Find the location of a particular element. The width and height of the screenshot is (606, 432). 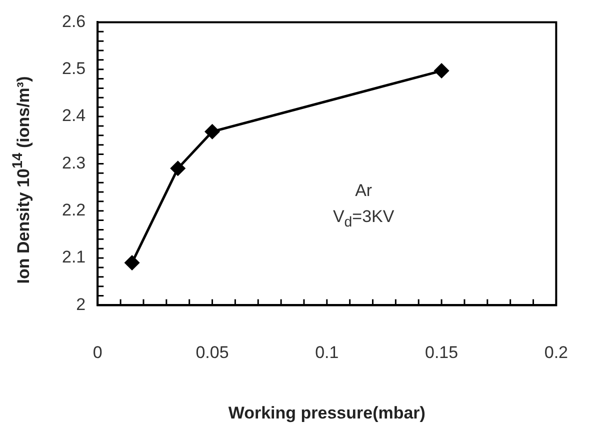

x-tick-label: 0 is located at coordinates (97, 352).